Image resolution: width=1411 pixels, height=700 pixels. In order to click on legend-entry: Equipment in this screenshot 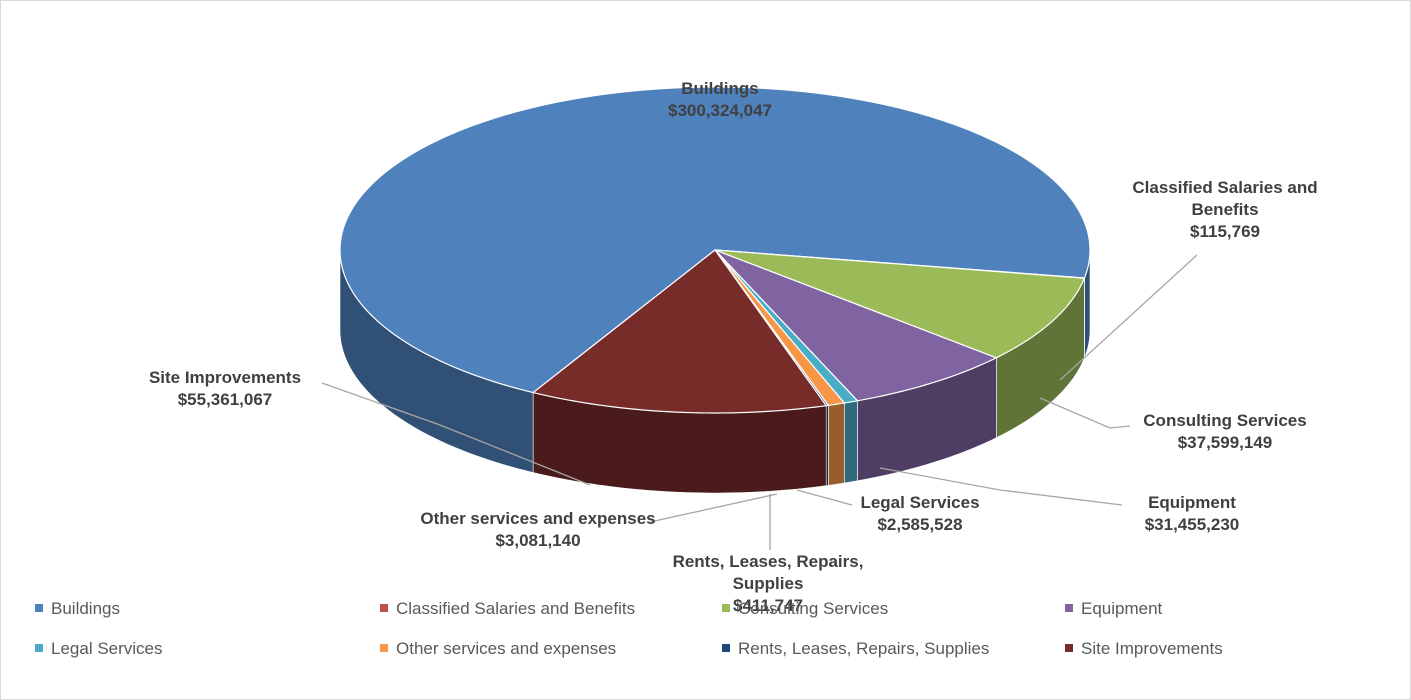, I will do `click(1113, 609)`.